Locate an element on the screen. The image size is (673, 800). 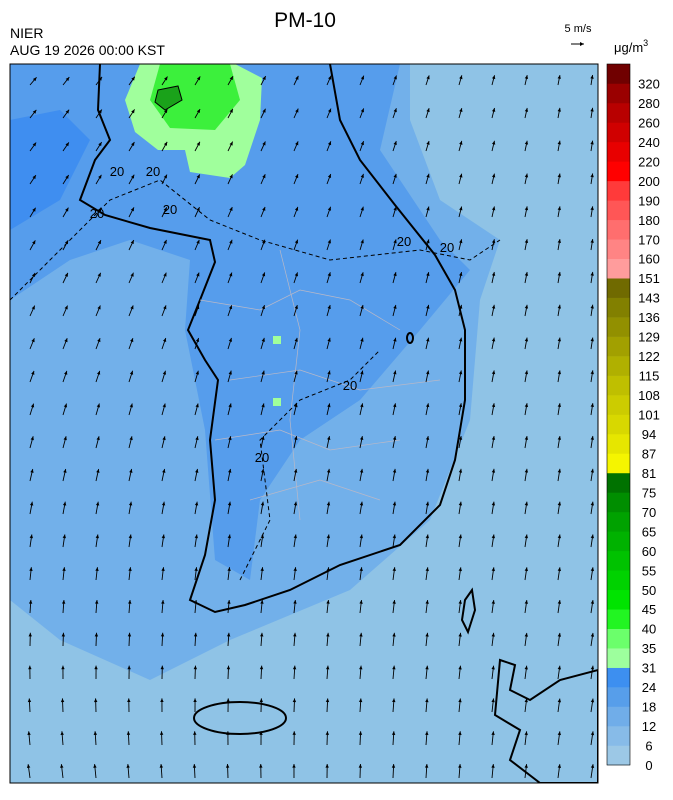
agency: NIER is located at coordinates (26, 33).